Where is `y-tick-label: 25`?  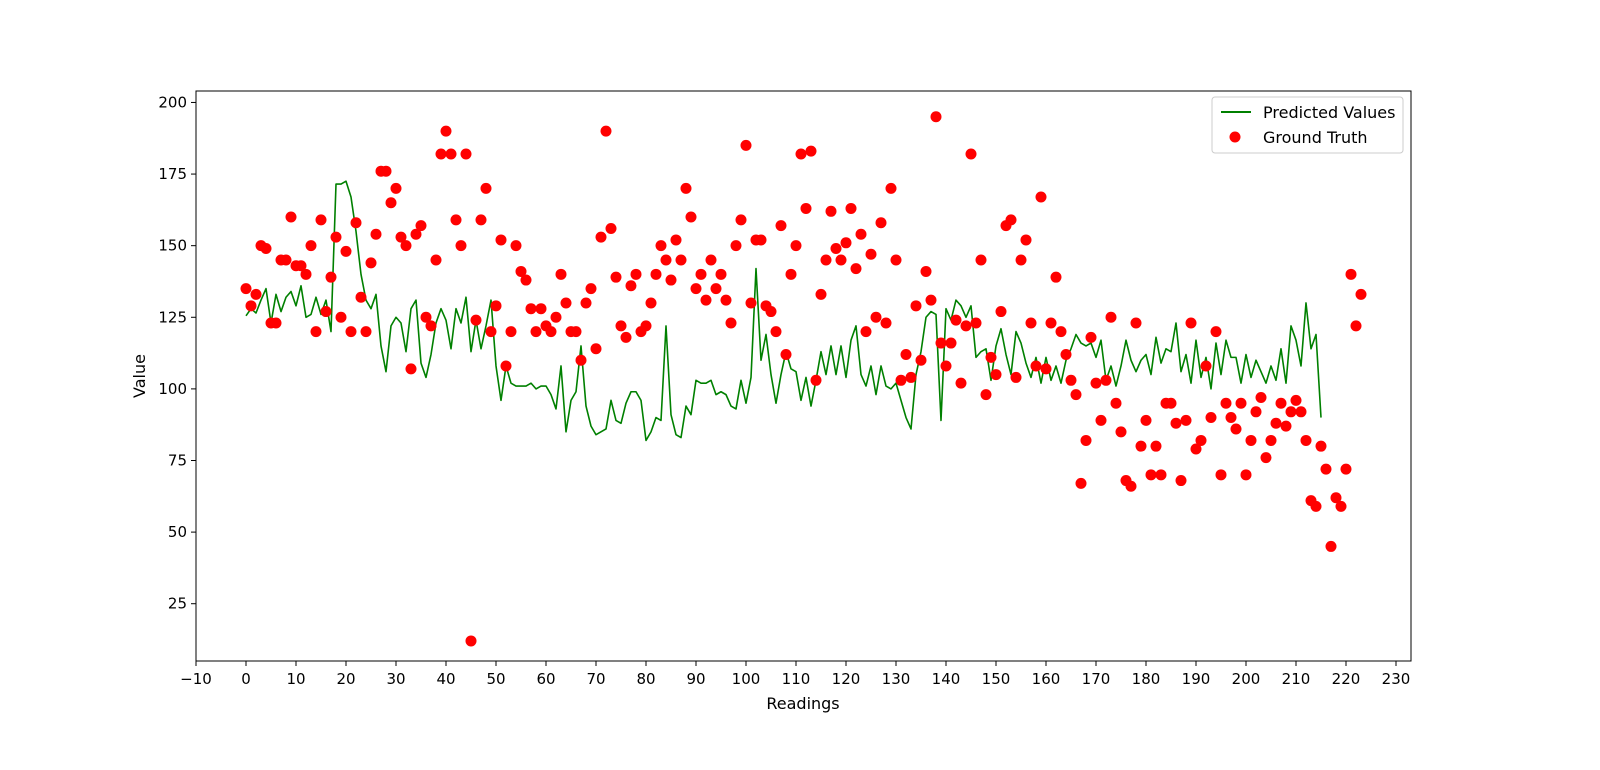 y-tick-label: 25 is located at coordinates (177, 604).